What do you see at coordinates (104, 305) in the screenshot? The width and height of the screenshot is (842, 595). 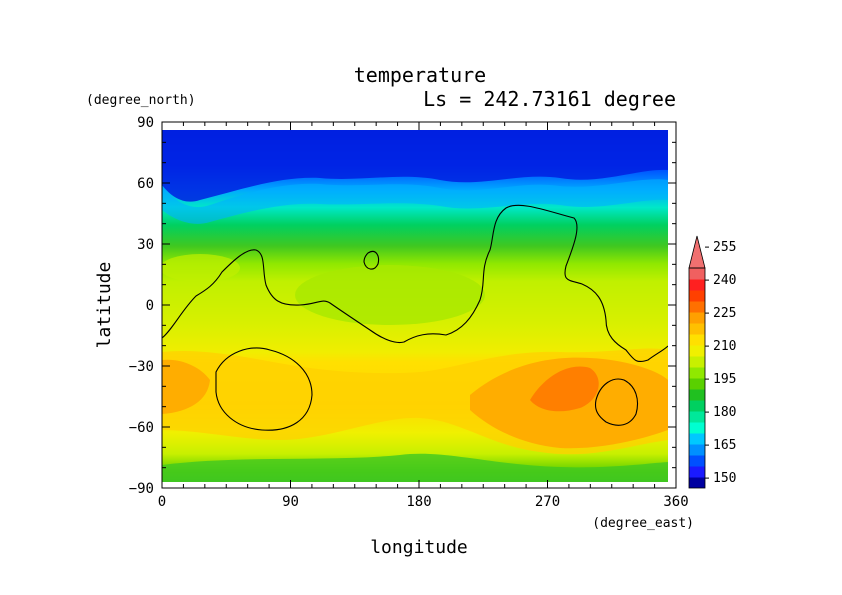 I see `y-axis-label: latitude` at bounding box center [104, 305].